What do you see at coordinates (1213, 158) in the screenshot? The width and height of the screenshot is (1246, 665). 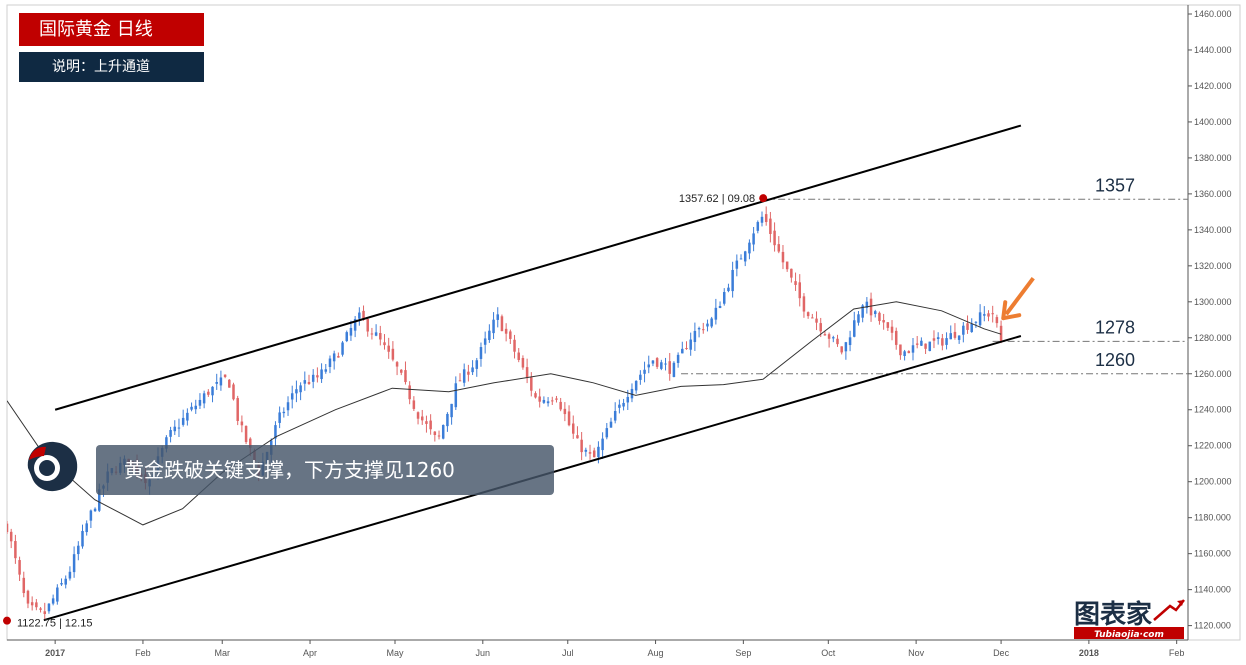 I see `y-tick-label: 1380.000` at bounding box center [1213, 158].